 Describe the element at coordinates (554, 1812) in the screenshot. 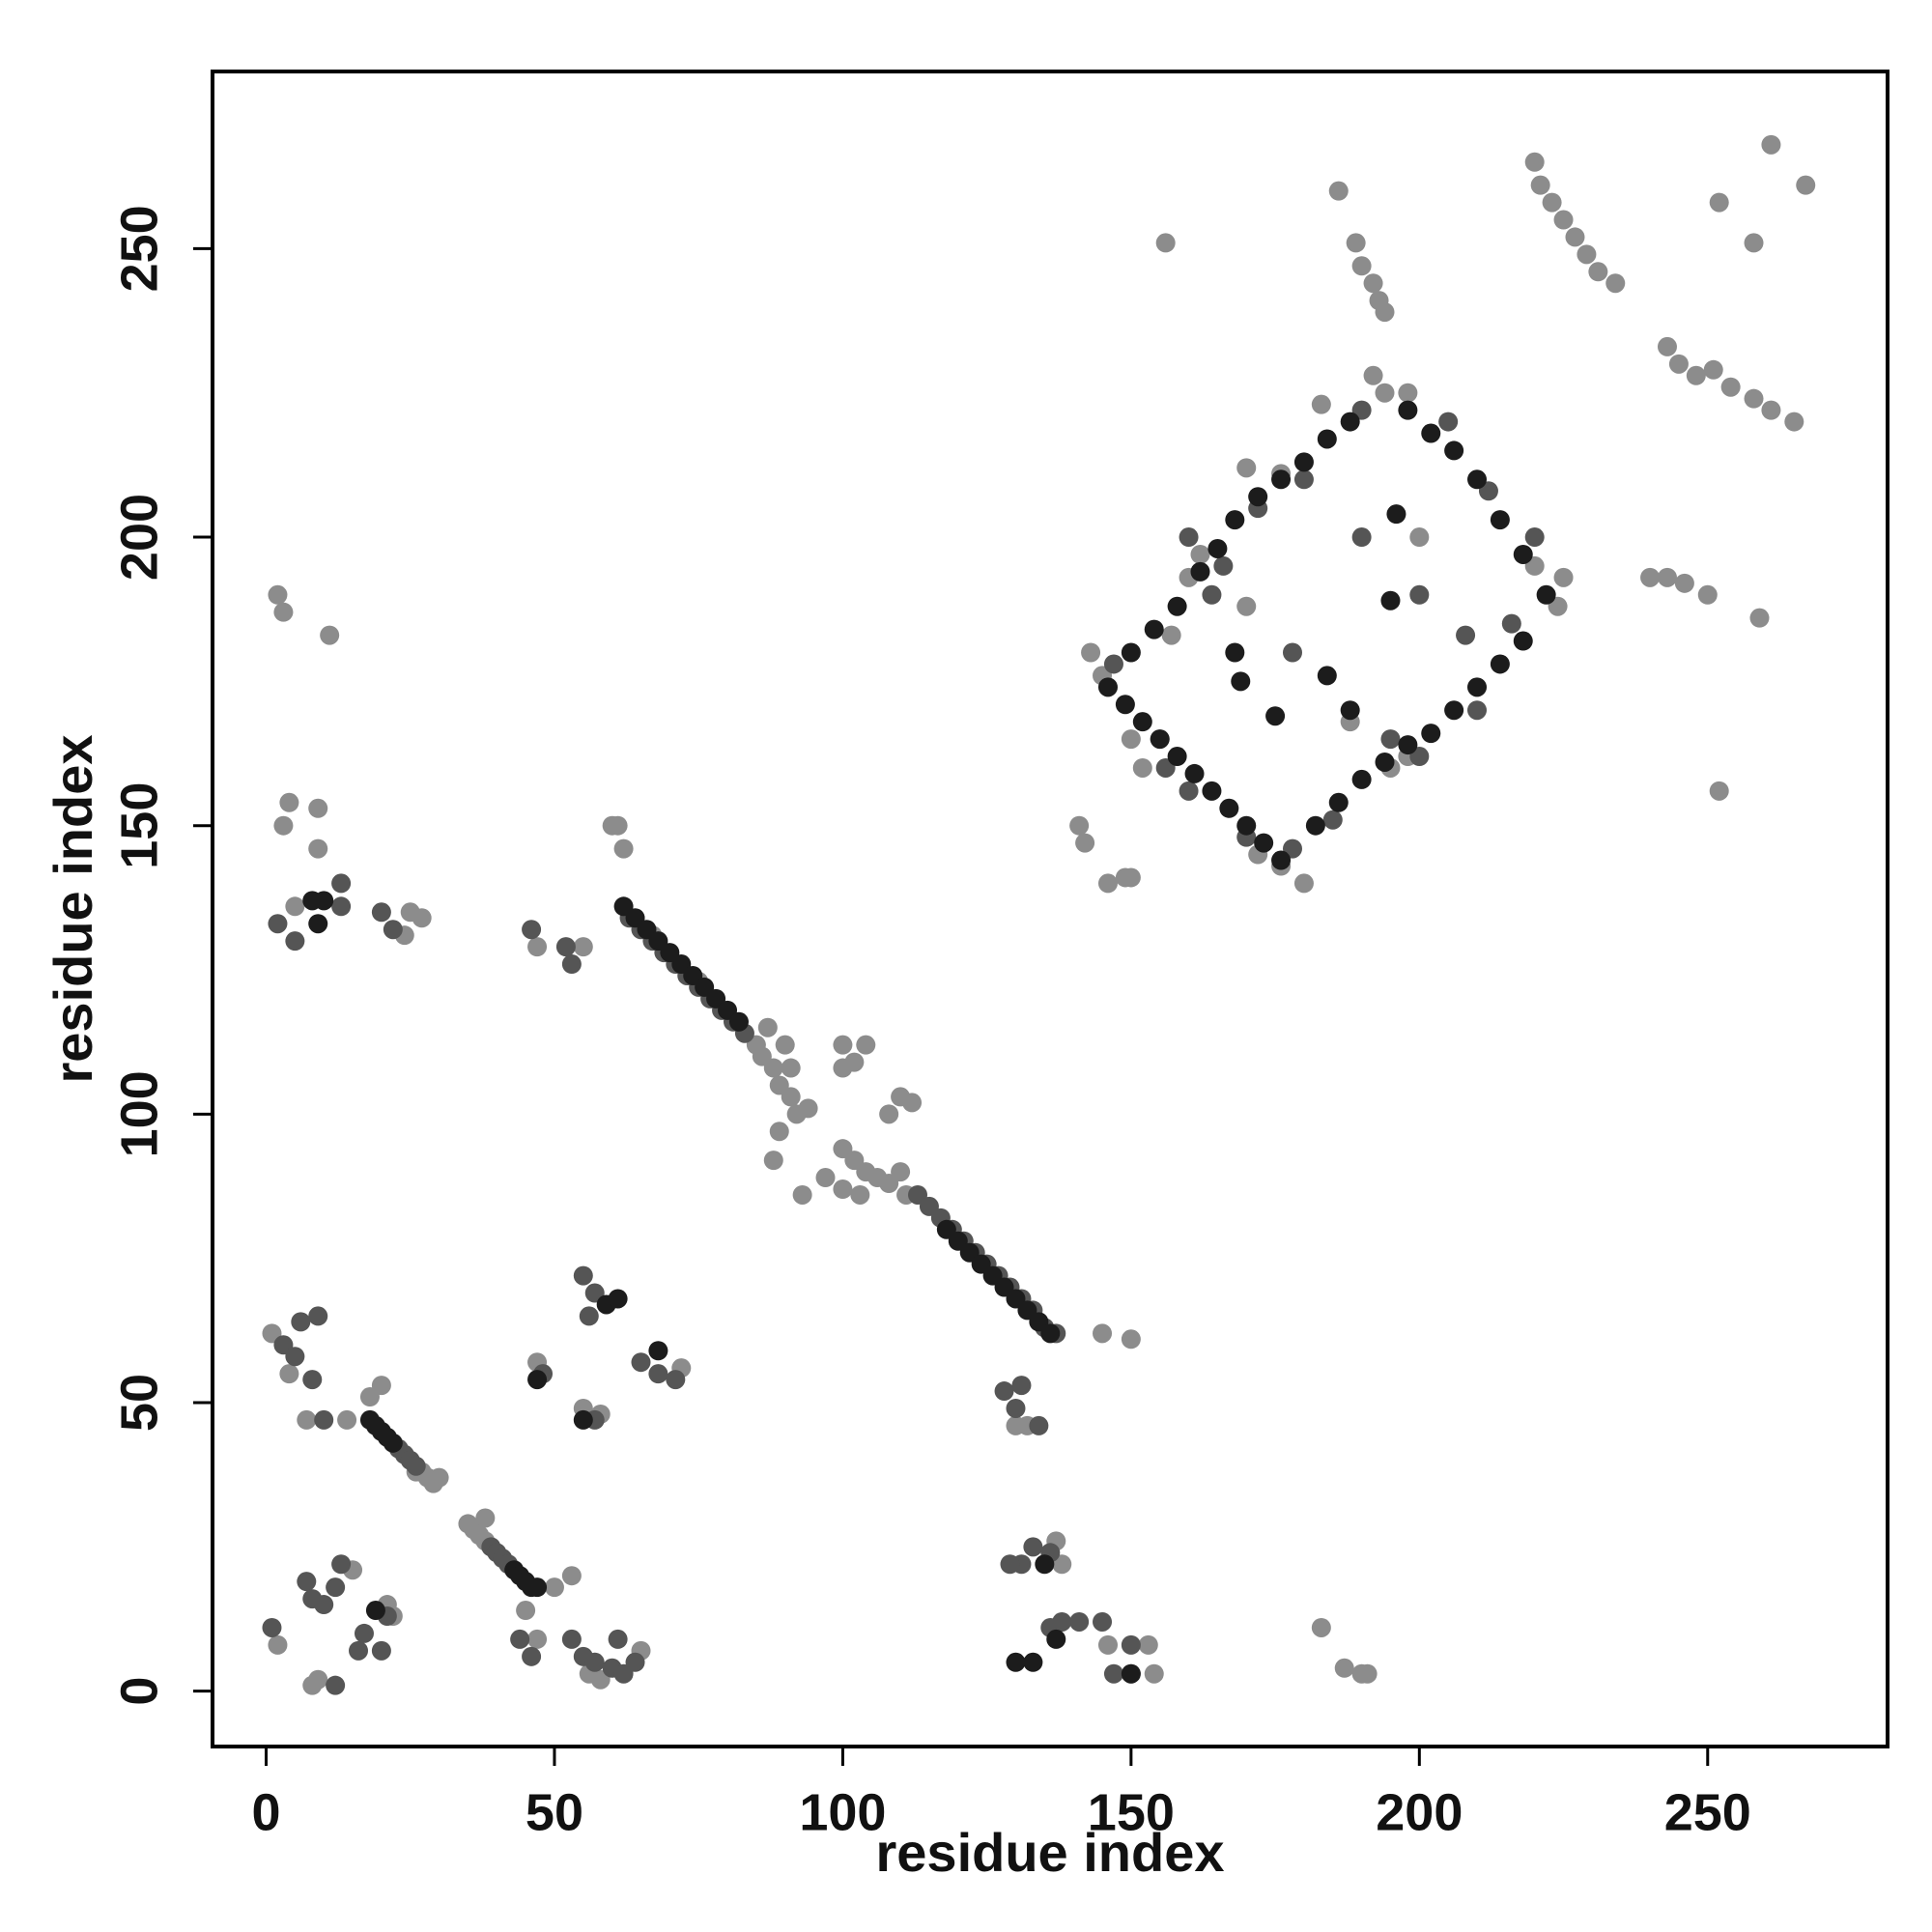

I see `x-tick-label: 50` at that location.